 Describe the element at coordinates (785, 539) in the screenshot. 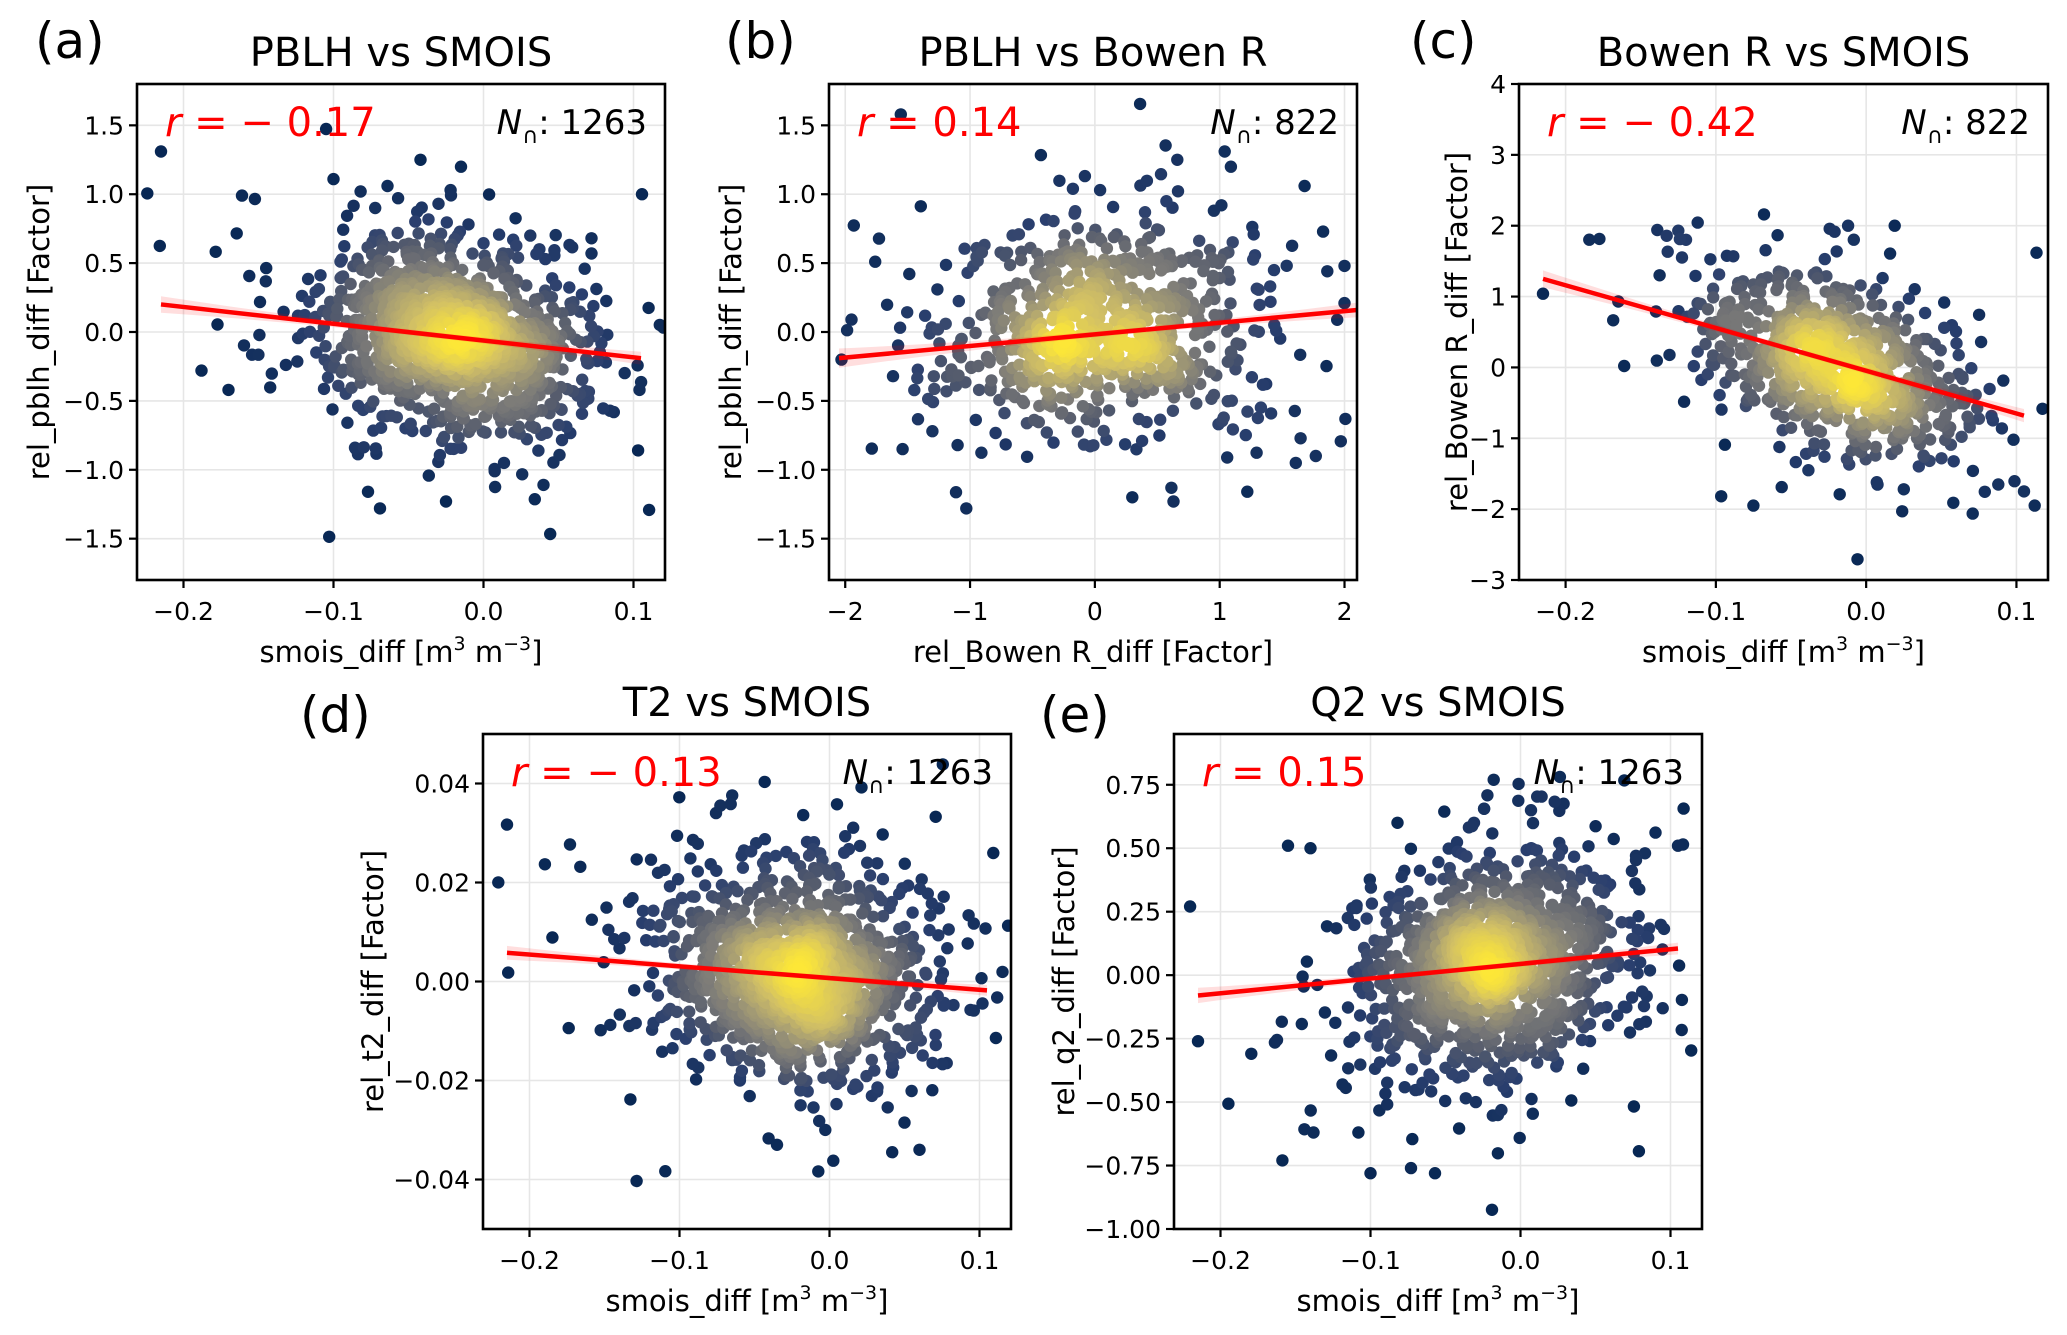

I see `y-tick-label: −1.5` at that location.